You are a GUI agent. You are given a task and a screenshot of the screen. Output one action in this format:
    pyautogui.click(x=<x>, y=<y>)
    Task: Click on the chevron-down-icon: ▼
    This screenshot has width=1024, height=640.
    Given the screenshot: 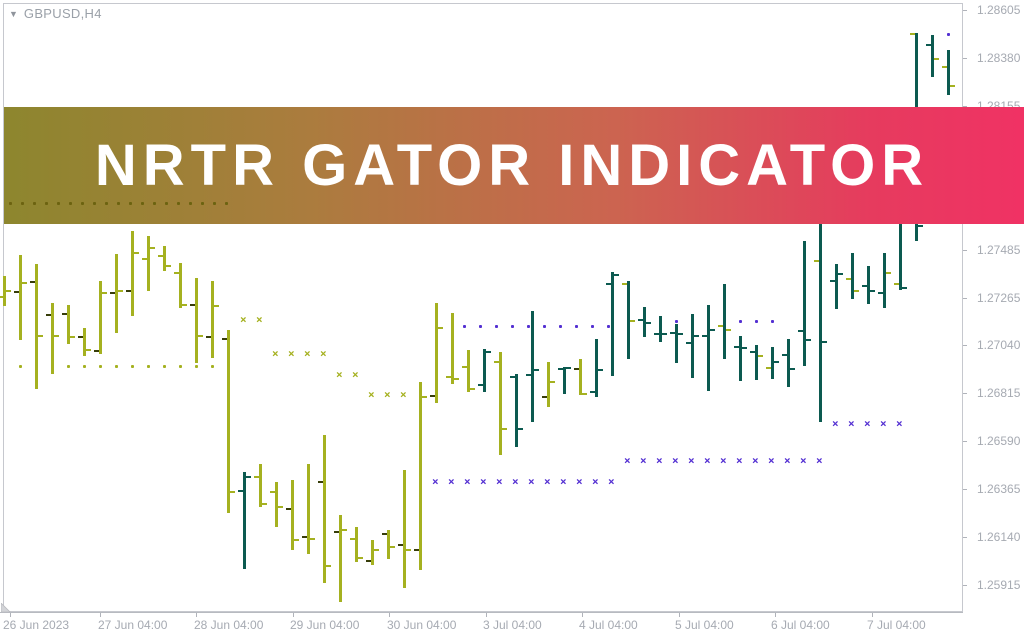 What is the action you would take?
    pyautogui.click(x=13, y=13)
    